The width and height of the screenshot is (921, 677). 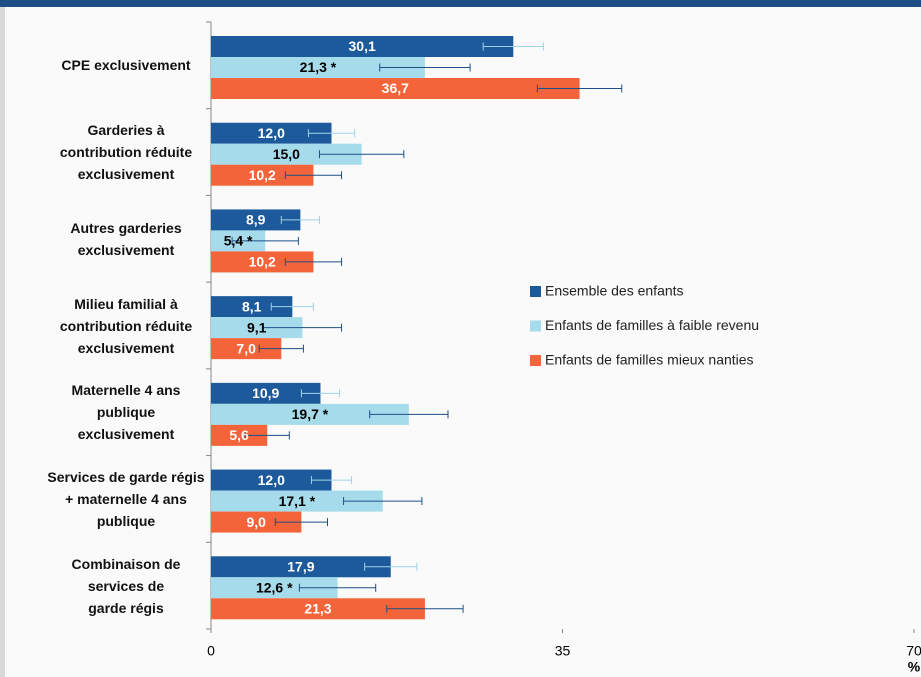 I want to click on category-label: Autres garderies exclusivement, so click(x=126, y=238).